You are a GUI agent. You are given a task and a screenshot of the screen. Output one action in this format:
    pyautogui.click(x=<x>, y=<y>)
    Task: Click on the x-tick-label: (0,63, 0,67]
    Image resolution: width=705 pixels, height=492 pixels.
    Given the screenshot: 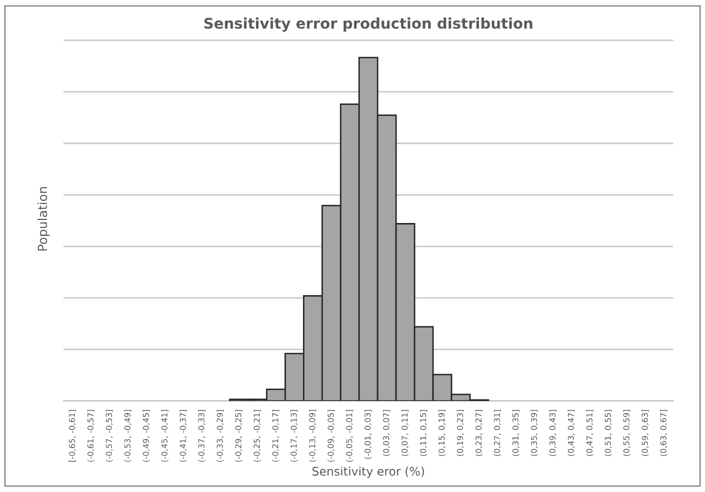 What is the action you would take?
    pyautogui.click(x=664, y=433)
    